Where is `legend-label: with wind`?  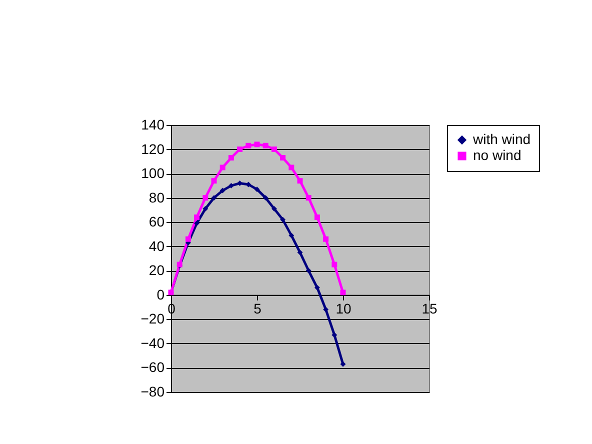
legend-label: with wind is located at coordinates (501, 139).